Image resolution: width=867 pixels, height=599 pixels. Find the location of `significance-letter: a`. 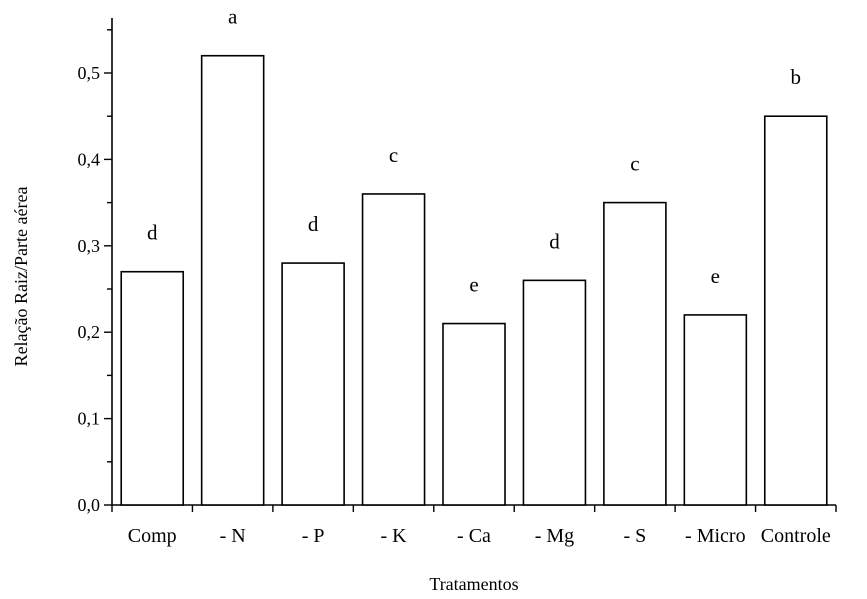

significance-letter: a is located at coordinates (233, 17).